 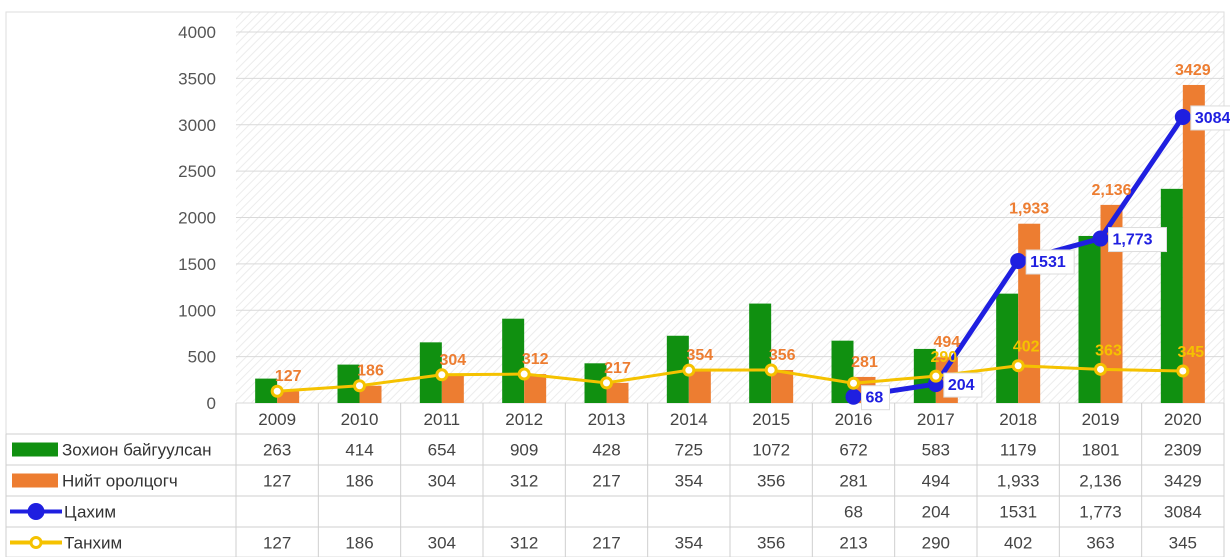 What do you see at coordinates (197, 310) in the screenshot?
I see `y-tick-label: 1000` at bounding box center [197, 310].